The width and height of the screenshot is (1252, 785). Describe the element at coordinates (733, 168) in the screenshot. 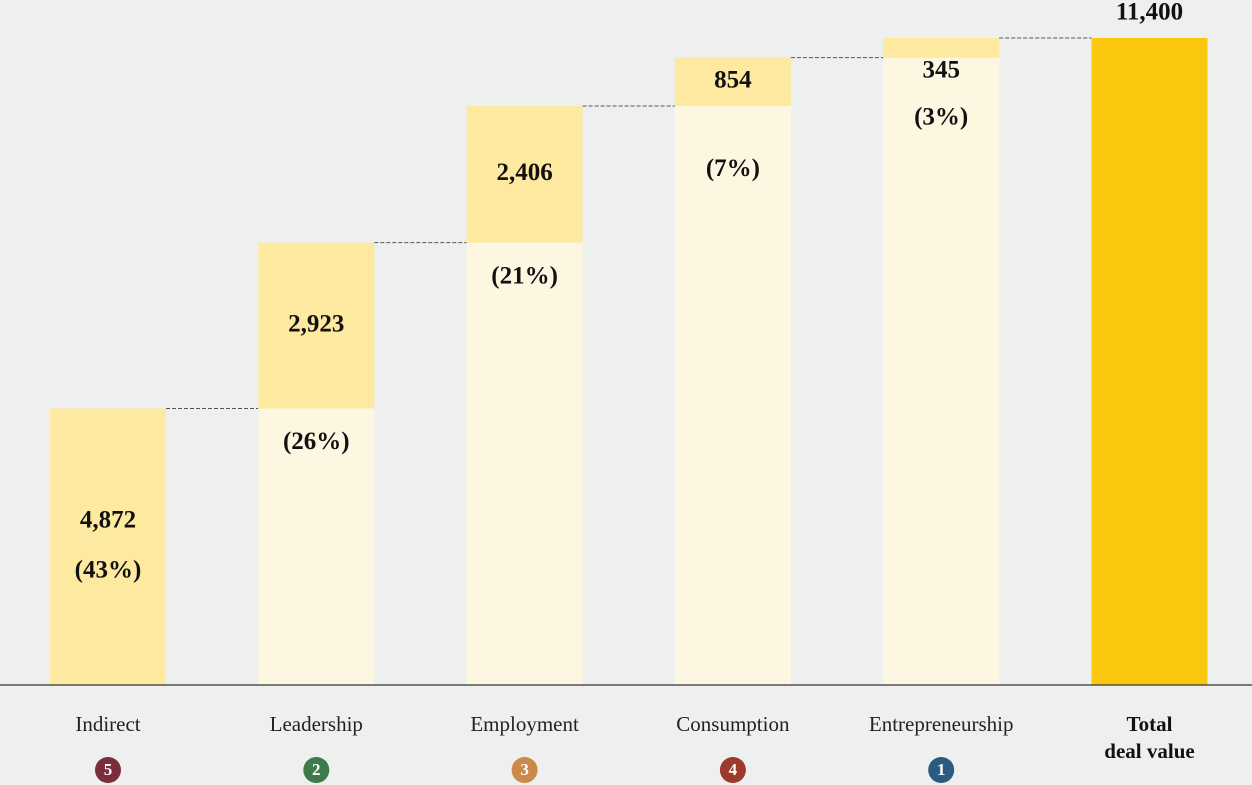

I see `share-label: (7%)` at that location.